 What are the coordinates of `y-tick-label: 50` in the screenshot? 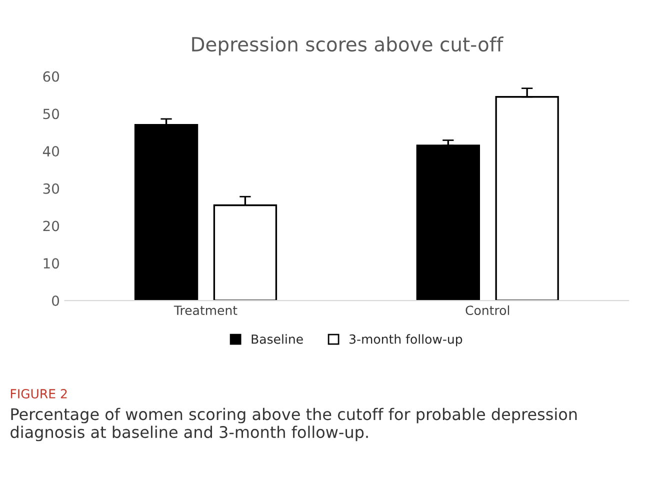 It's located at (51, 114).